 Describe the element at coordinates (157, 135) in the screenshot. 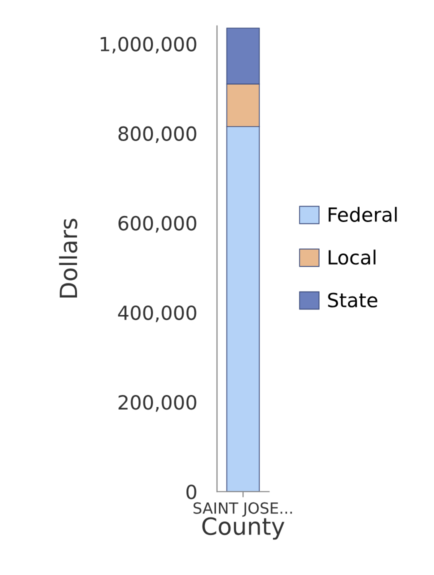

I see `y-tick-label: 800,000` at that location.